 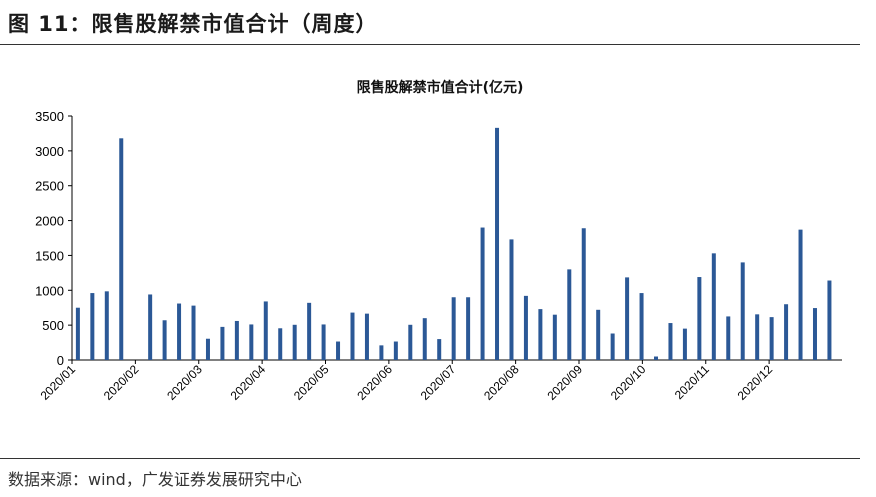 What do you see at coordinates (501, 382) in the screenshot?
I see `x-tick-label: 2020/08` at bounding box center [501, 382].